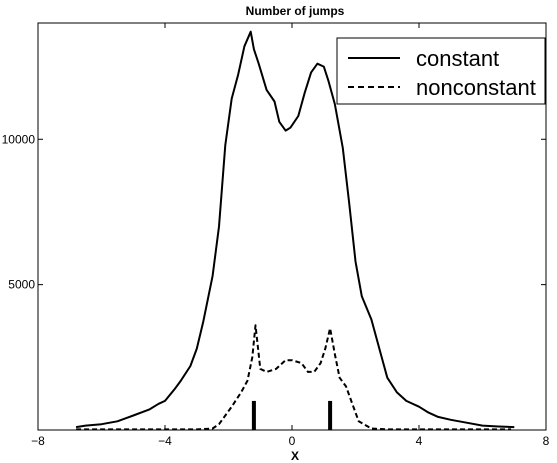 The image size is (557, 463). I want to click on chart-title: Number of jumps, so click(295, 11).